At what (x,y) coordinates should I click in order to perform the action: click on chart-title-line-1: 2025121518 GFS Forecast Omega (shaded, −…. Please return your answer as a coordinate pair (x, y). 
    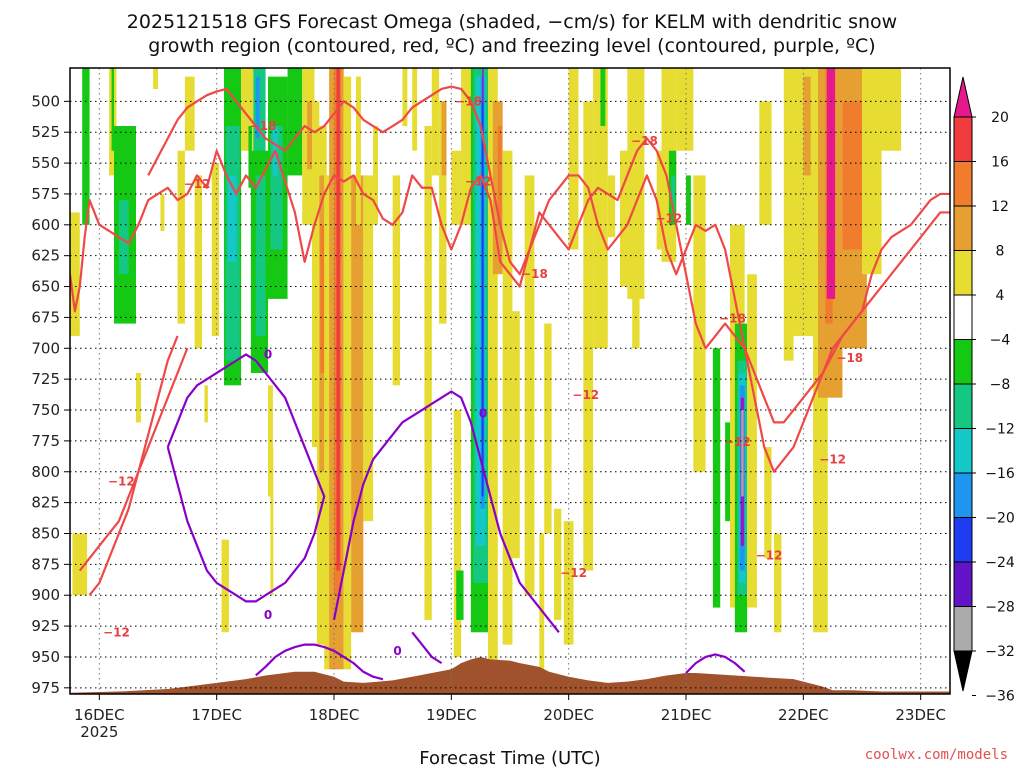
    Looking at the image, I should click on (512, 22).